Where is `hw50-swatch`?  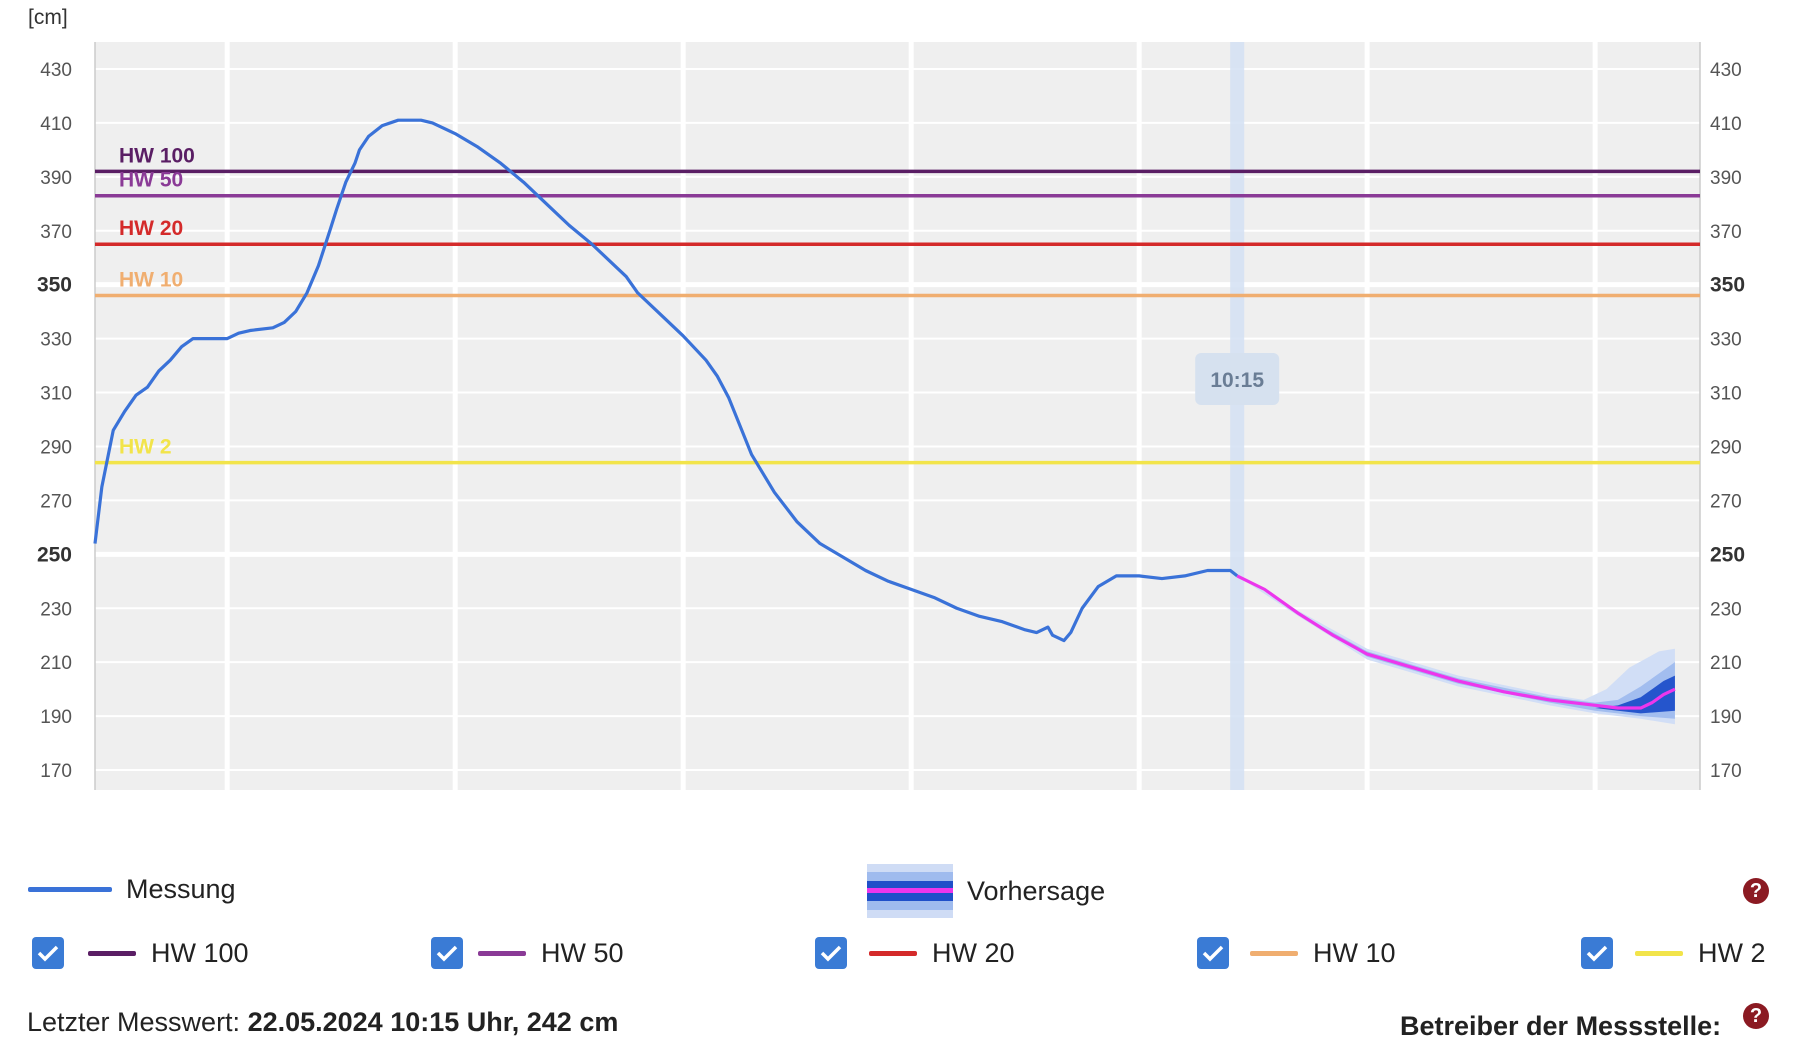
hw50-swatch is located at coordinates (502, 953).